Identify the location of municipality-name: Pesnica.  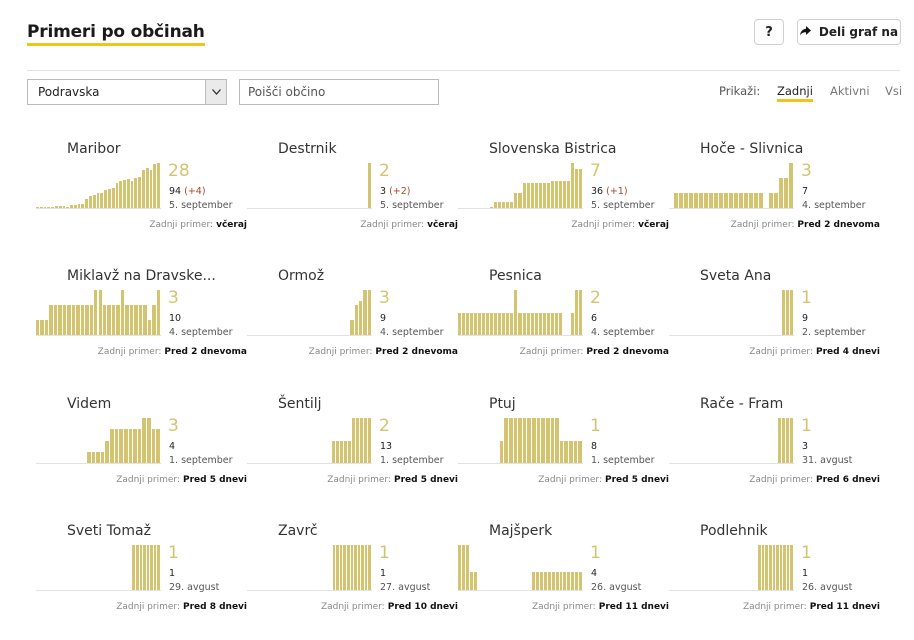
(515, 276).